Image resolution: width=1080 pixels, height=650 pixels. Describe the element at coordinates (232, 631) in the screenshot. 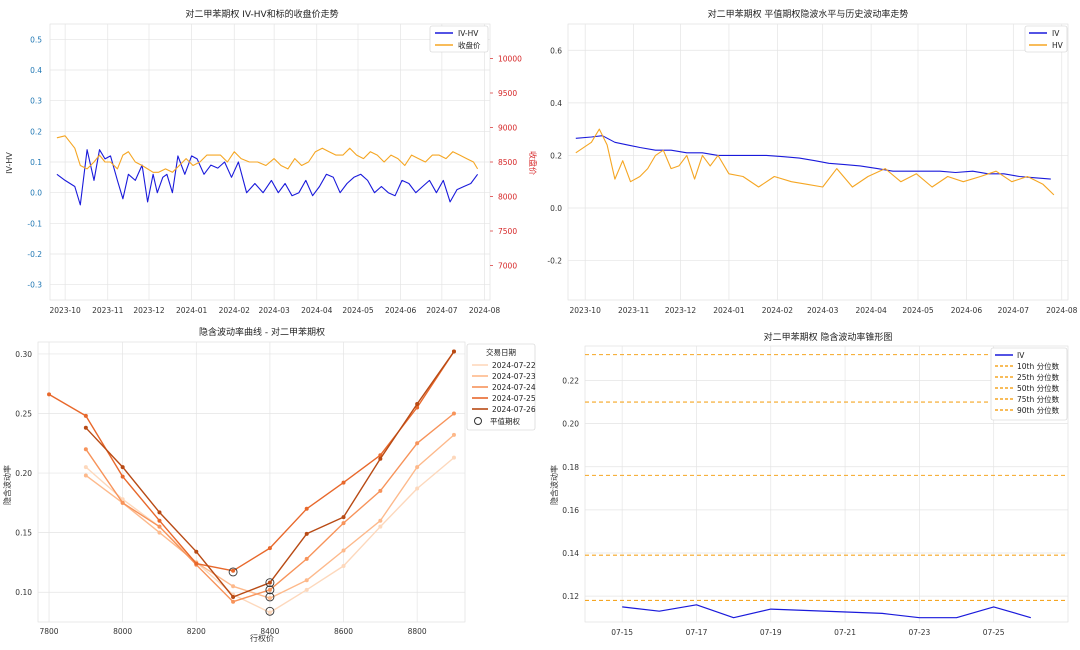

I see `chart3-x-ticks: 7800 8000 8200 8400 8600 8800` at that location.